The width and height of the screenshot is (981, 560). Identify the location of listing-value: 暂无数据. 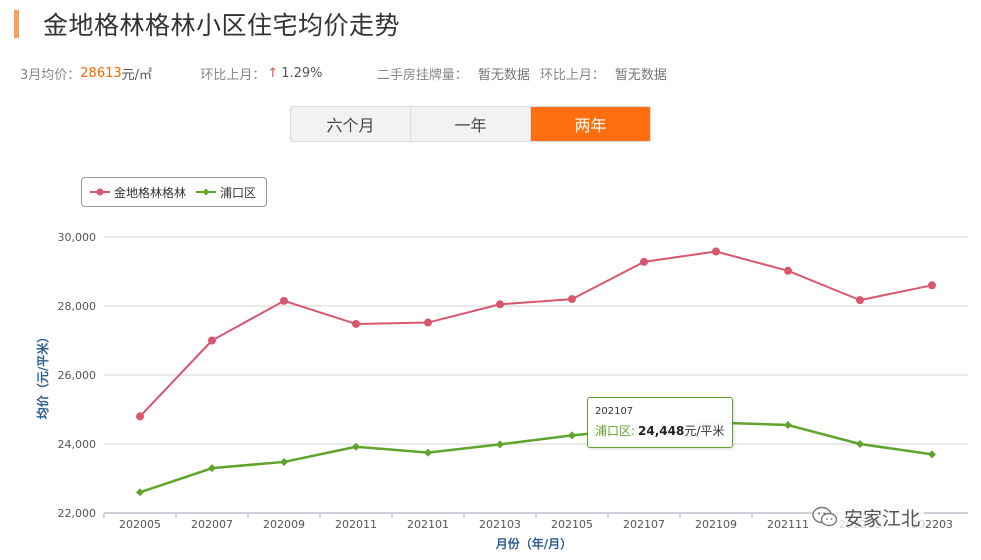
(503, 75).